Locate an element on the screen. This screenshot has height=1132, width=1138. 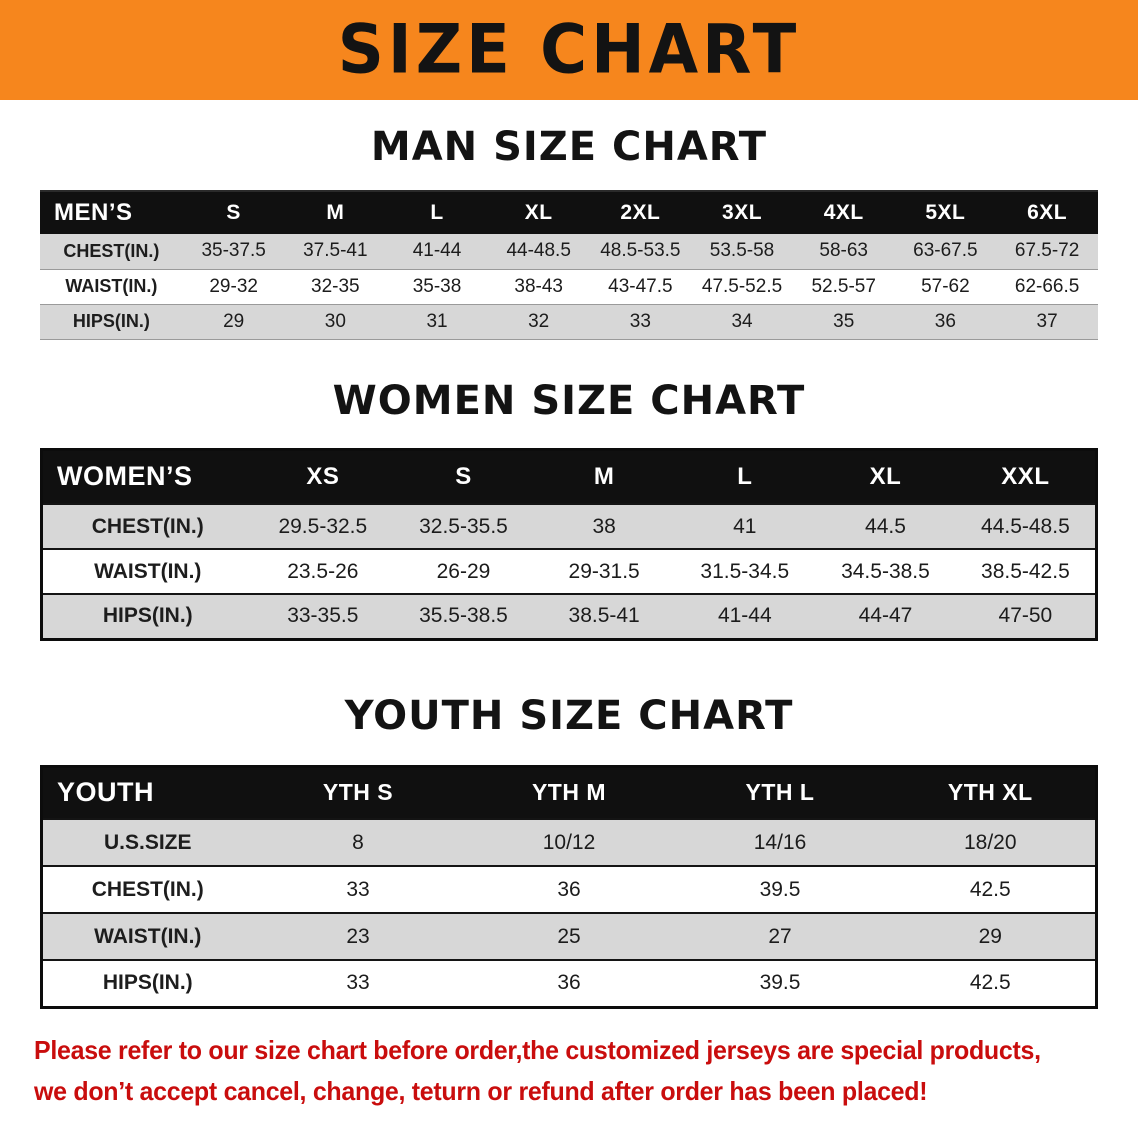
size-value-cell: 34.5-38.5 is located at coordinates (885, 571).